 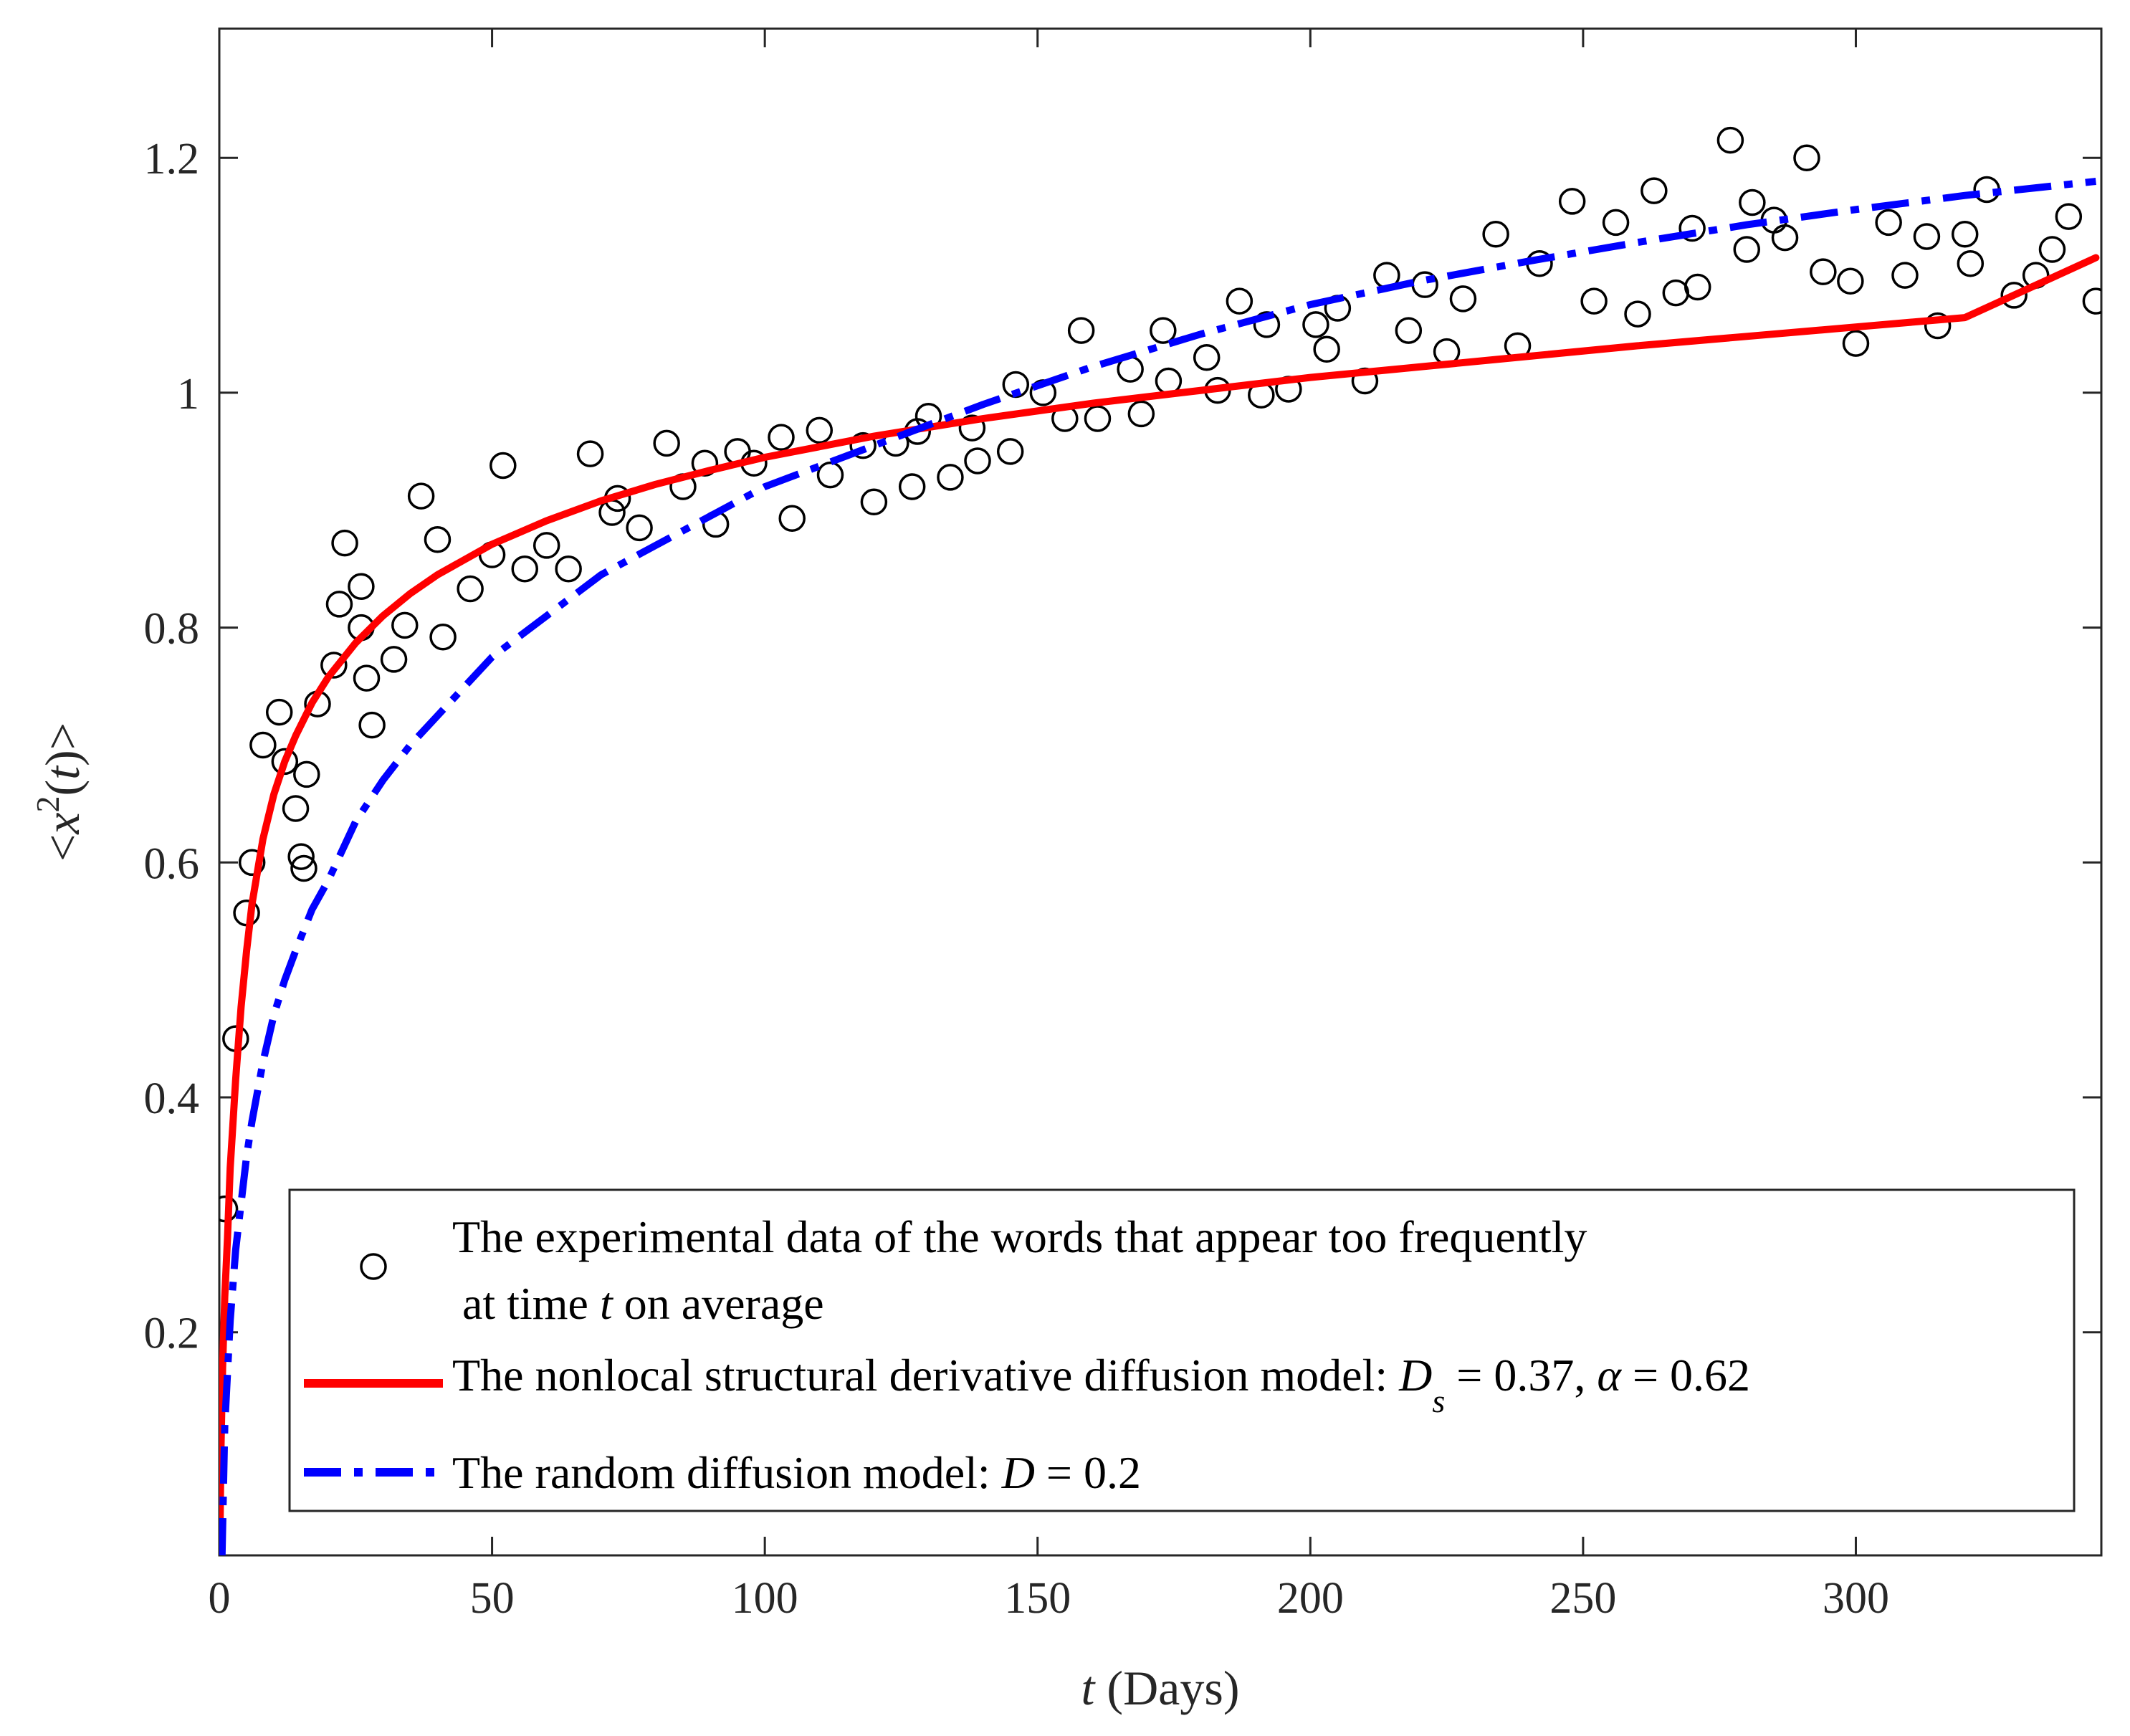 I want to click on x-tick-label: 150, so click(x=1037, y=1598).